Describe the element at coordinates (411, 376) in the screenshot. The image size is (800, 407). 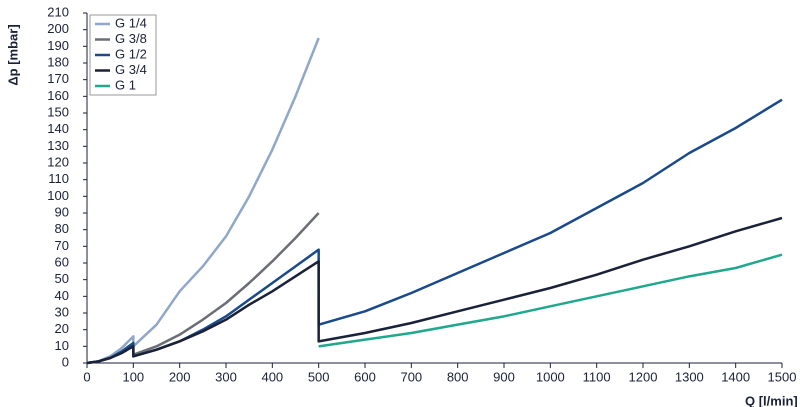
I see `x-tick-label: 700` at that location.